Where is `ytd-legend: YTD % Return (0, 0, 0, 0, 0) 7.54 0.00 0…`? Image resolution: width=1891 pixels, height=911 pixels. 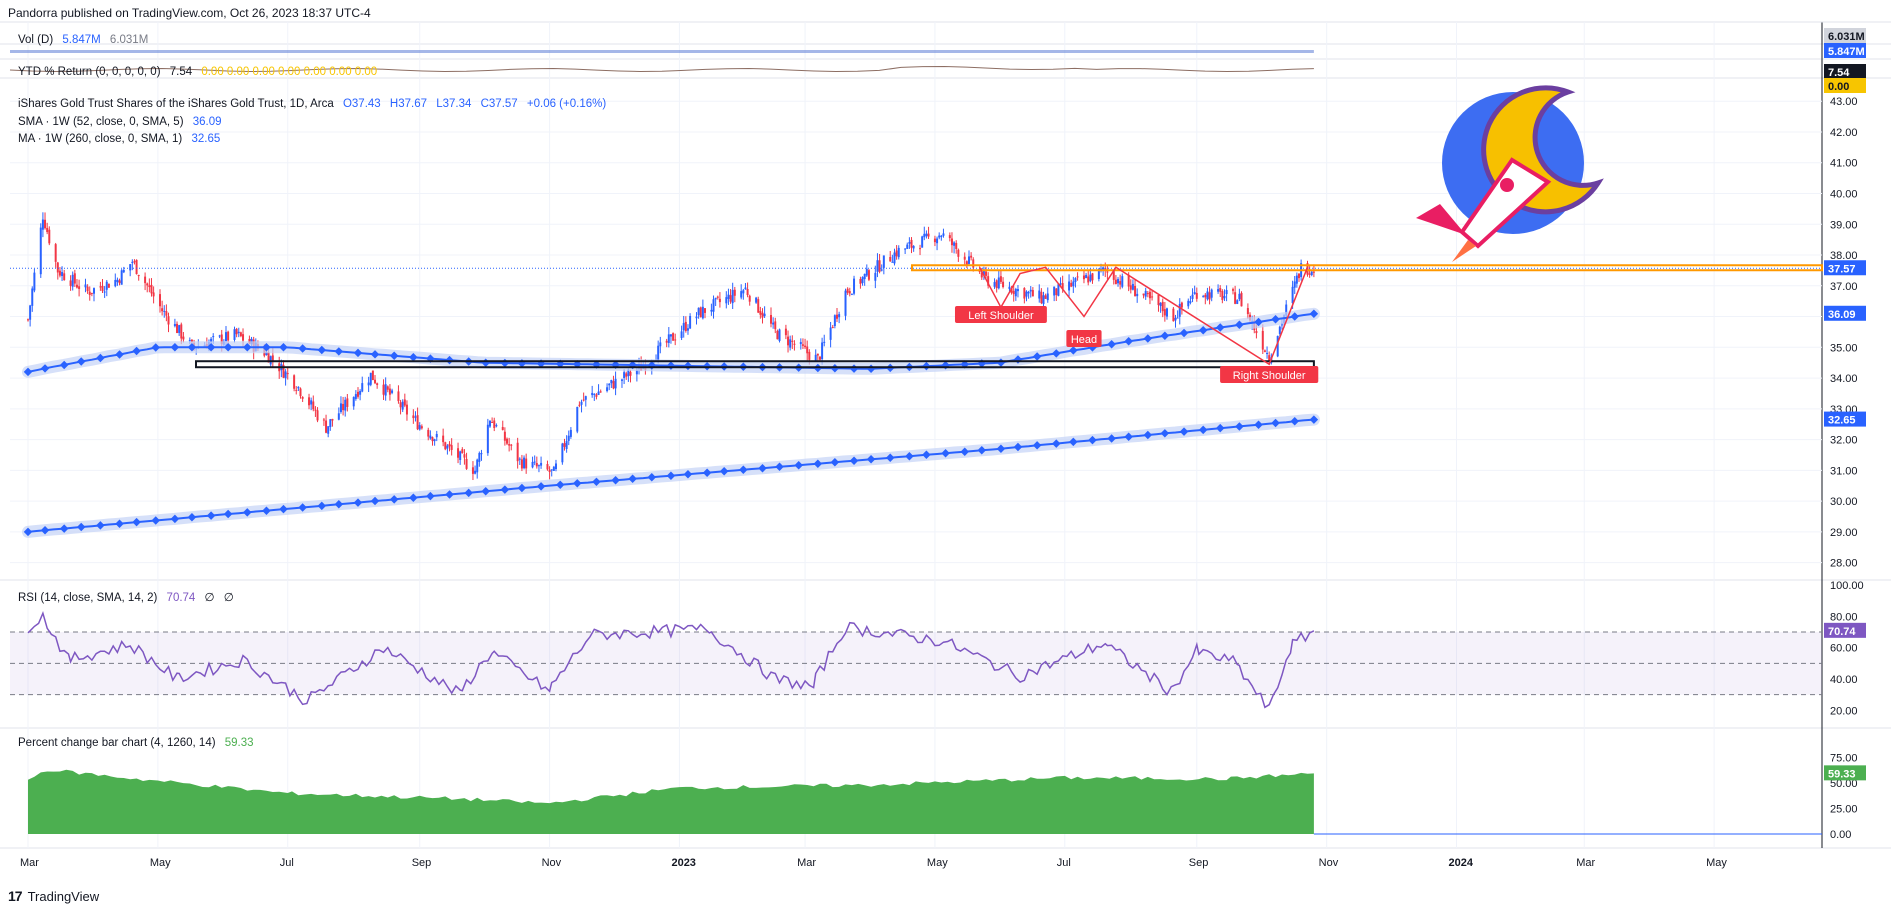
ytd-legend: YTD % Return (0, 0, 0, 0, 0) 7.54 0.00 0… is located at coordinates (197, 72).